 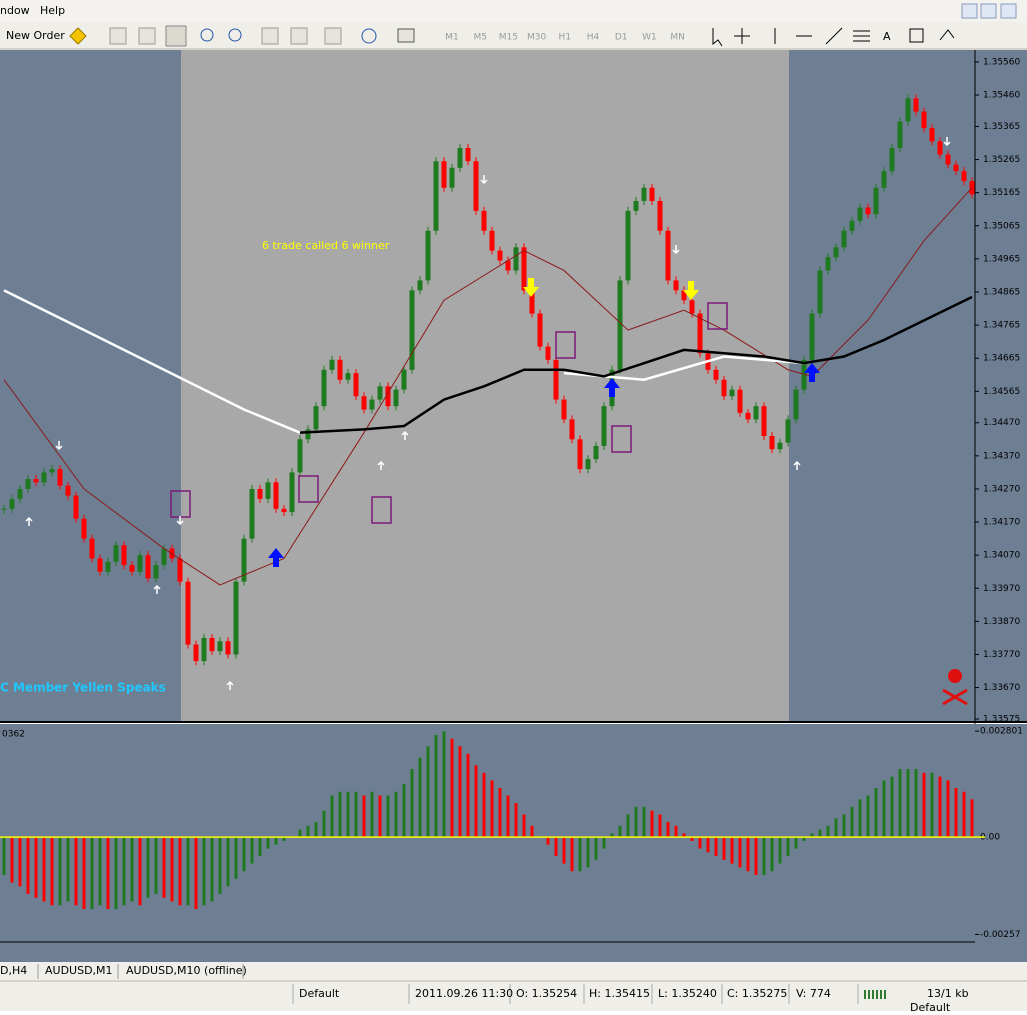 What do you see at coordinates (13, 735) in the screenshot?
I see `indicator-label: 0362` at bounding box center [13, 735].